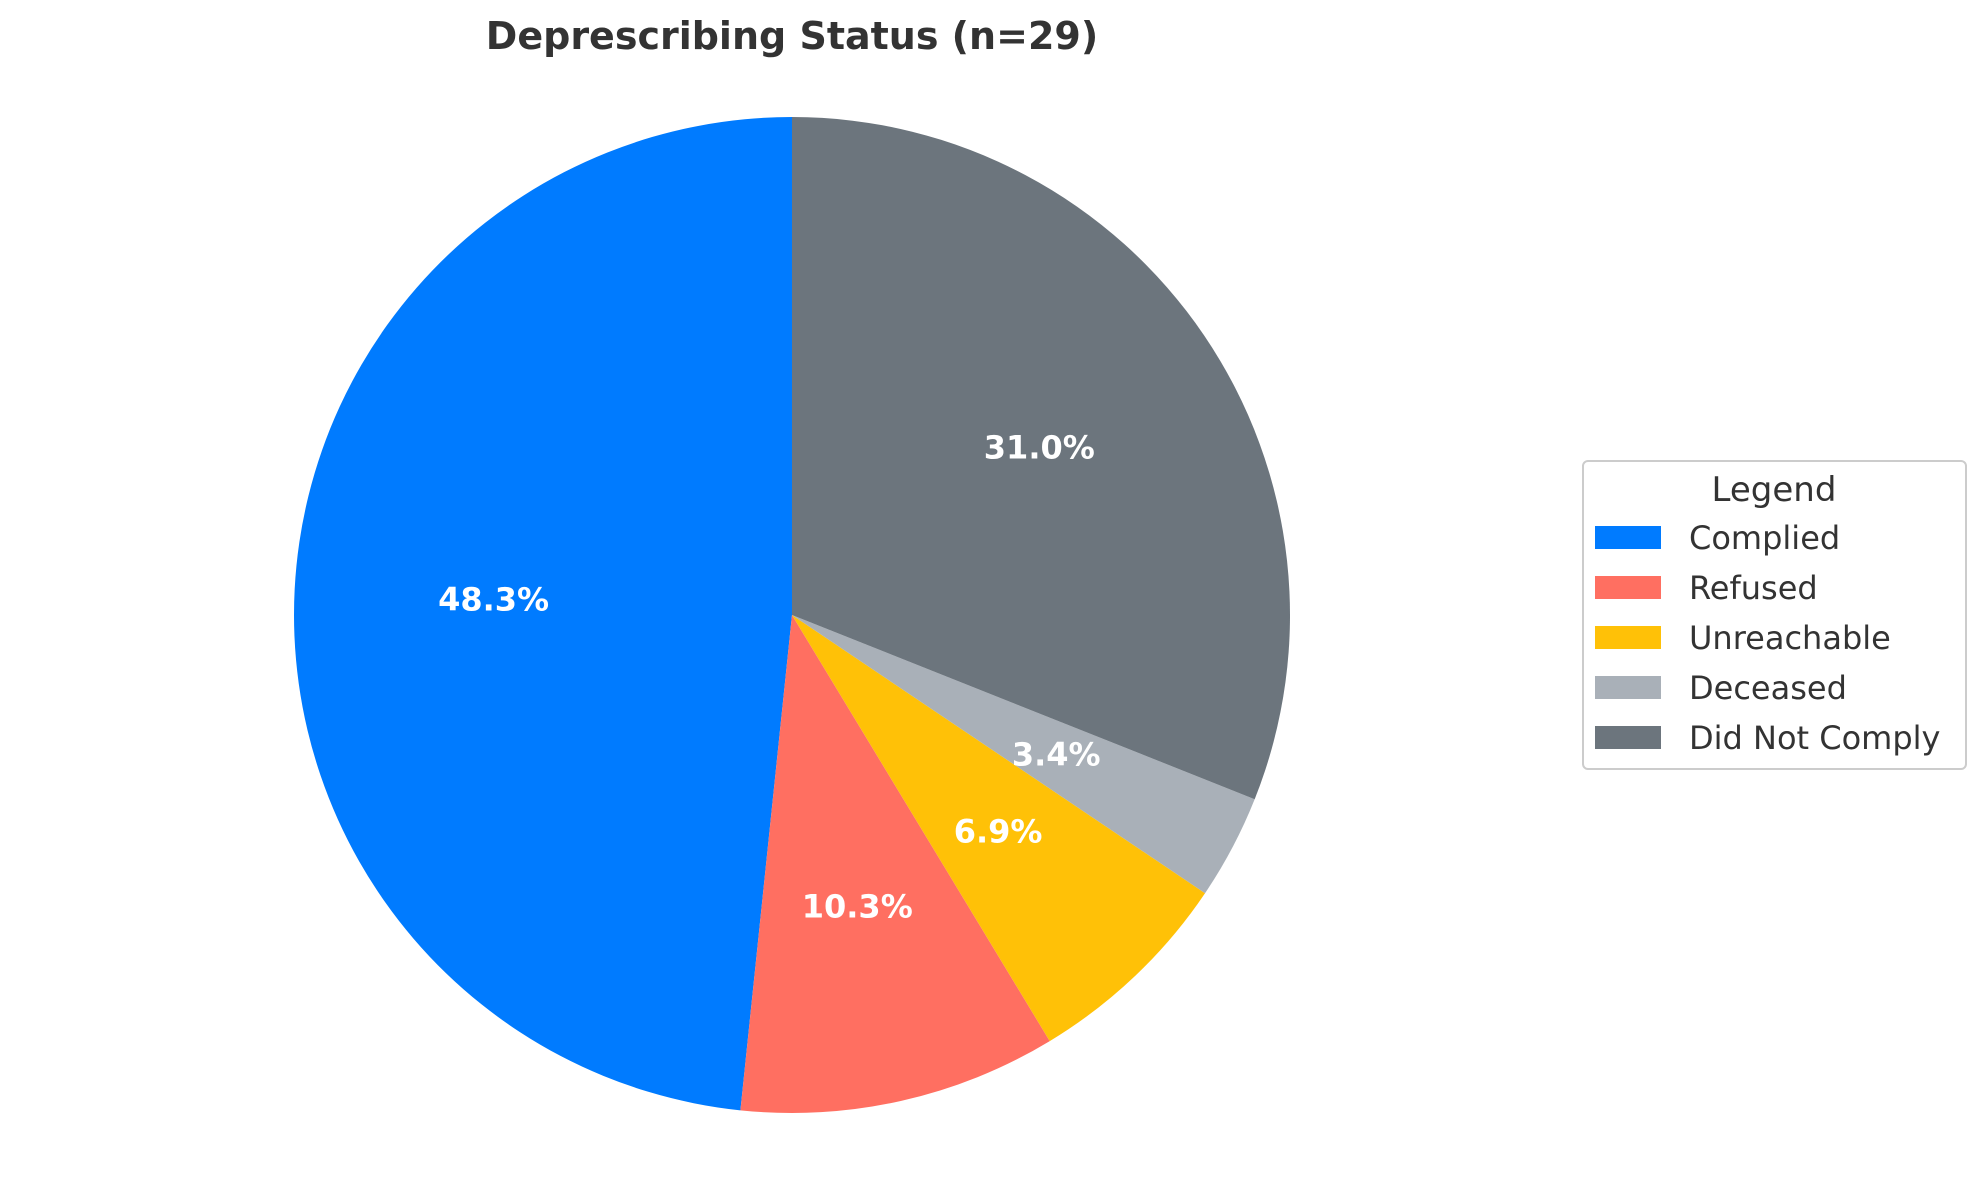  Describe the element at coordinates (792, 36) in the screenshot. I see `chart-title: Deprescribing Status (n=29)` at that location.